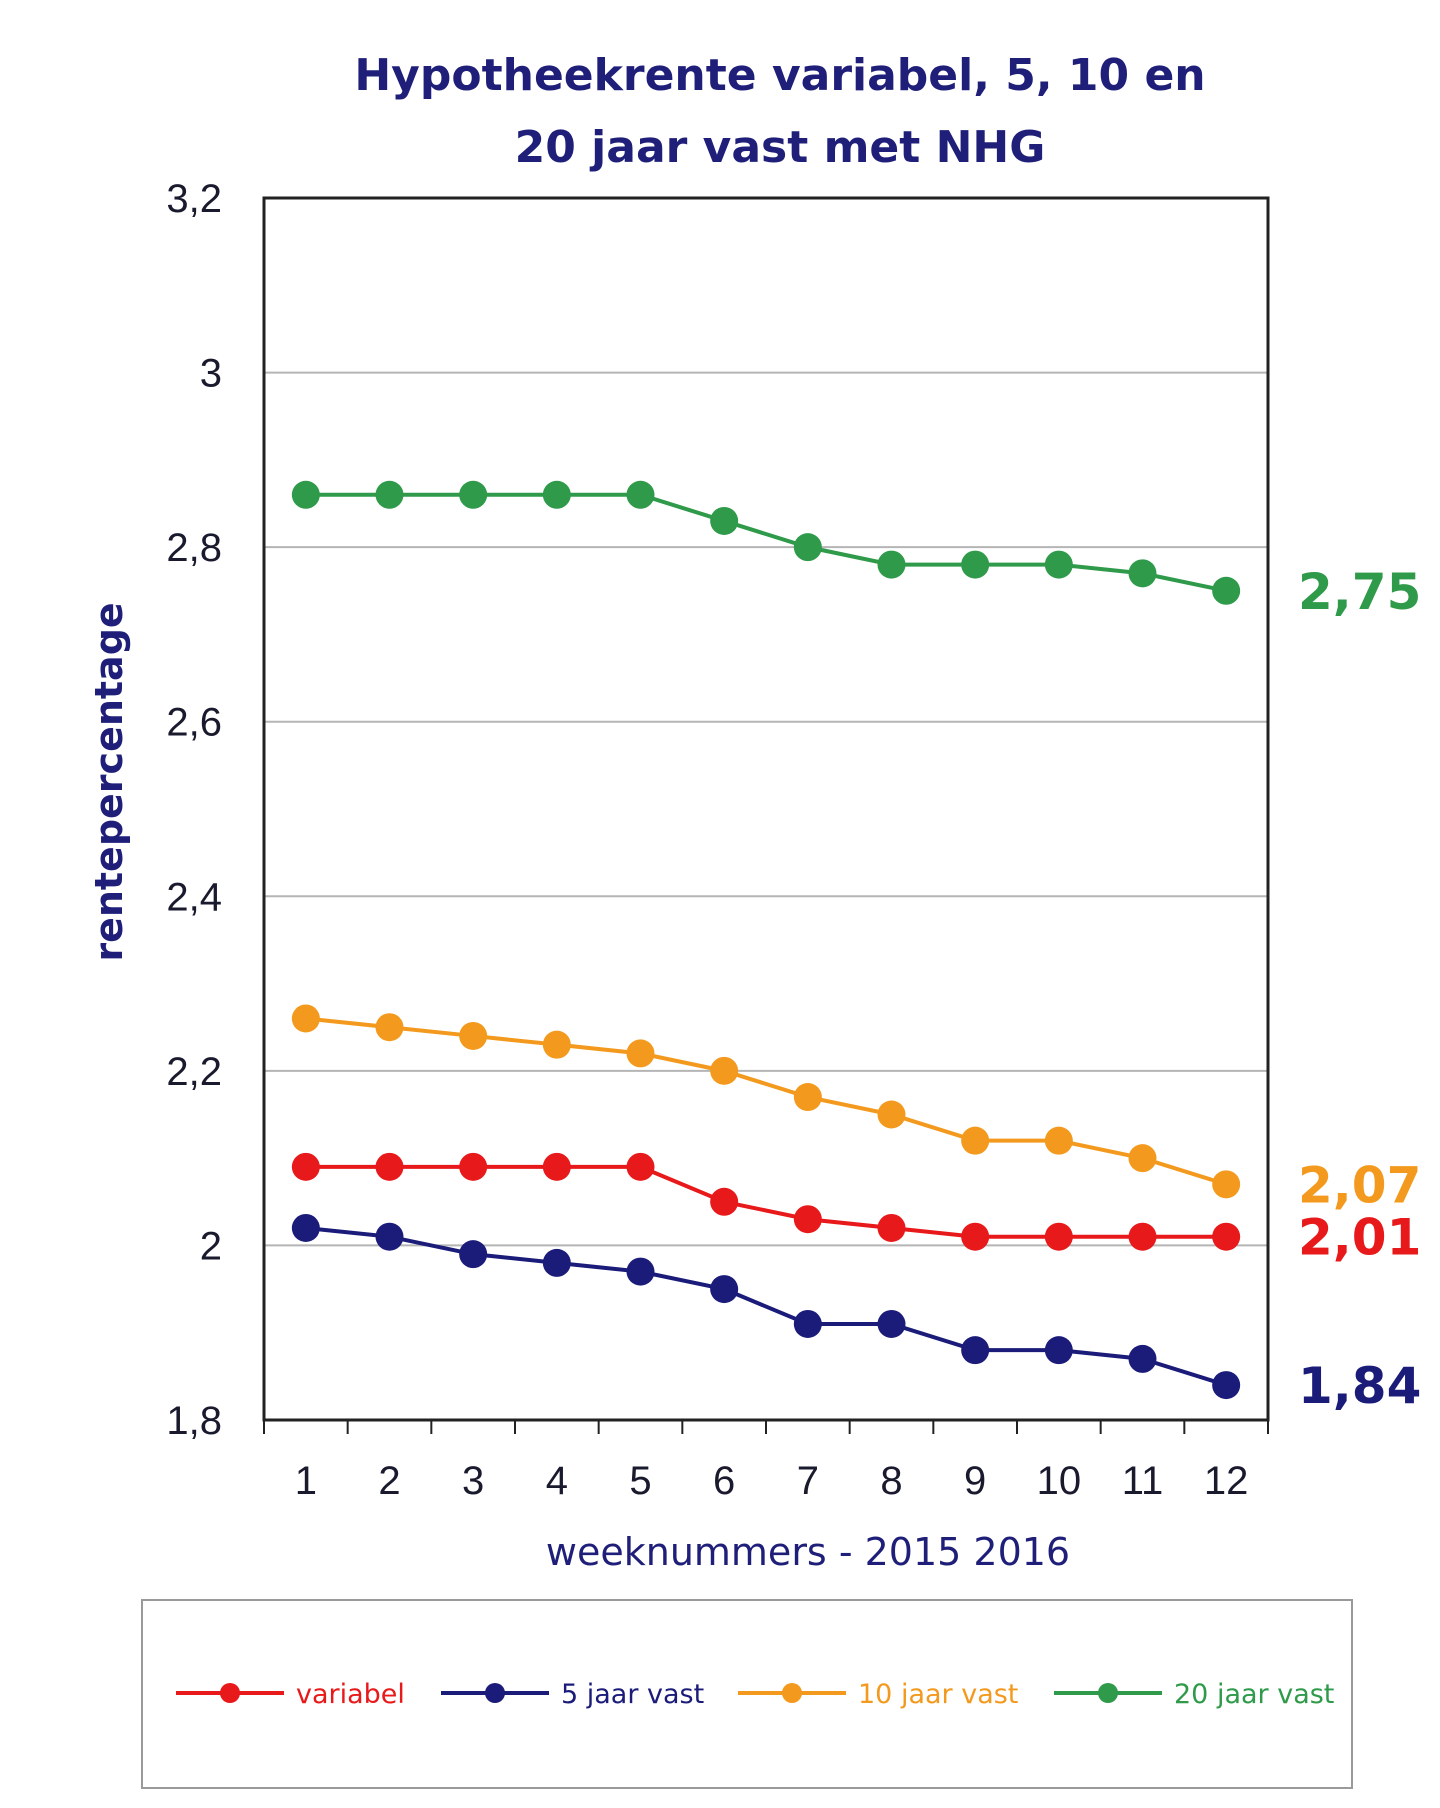 This screenshot has height=1808, width=1440. What do you see at coordinates (1359, 1185) in the screenshot?
I see `end-value-label: 2,07` at bounding box center [1359, 1185].